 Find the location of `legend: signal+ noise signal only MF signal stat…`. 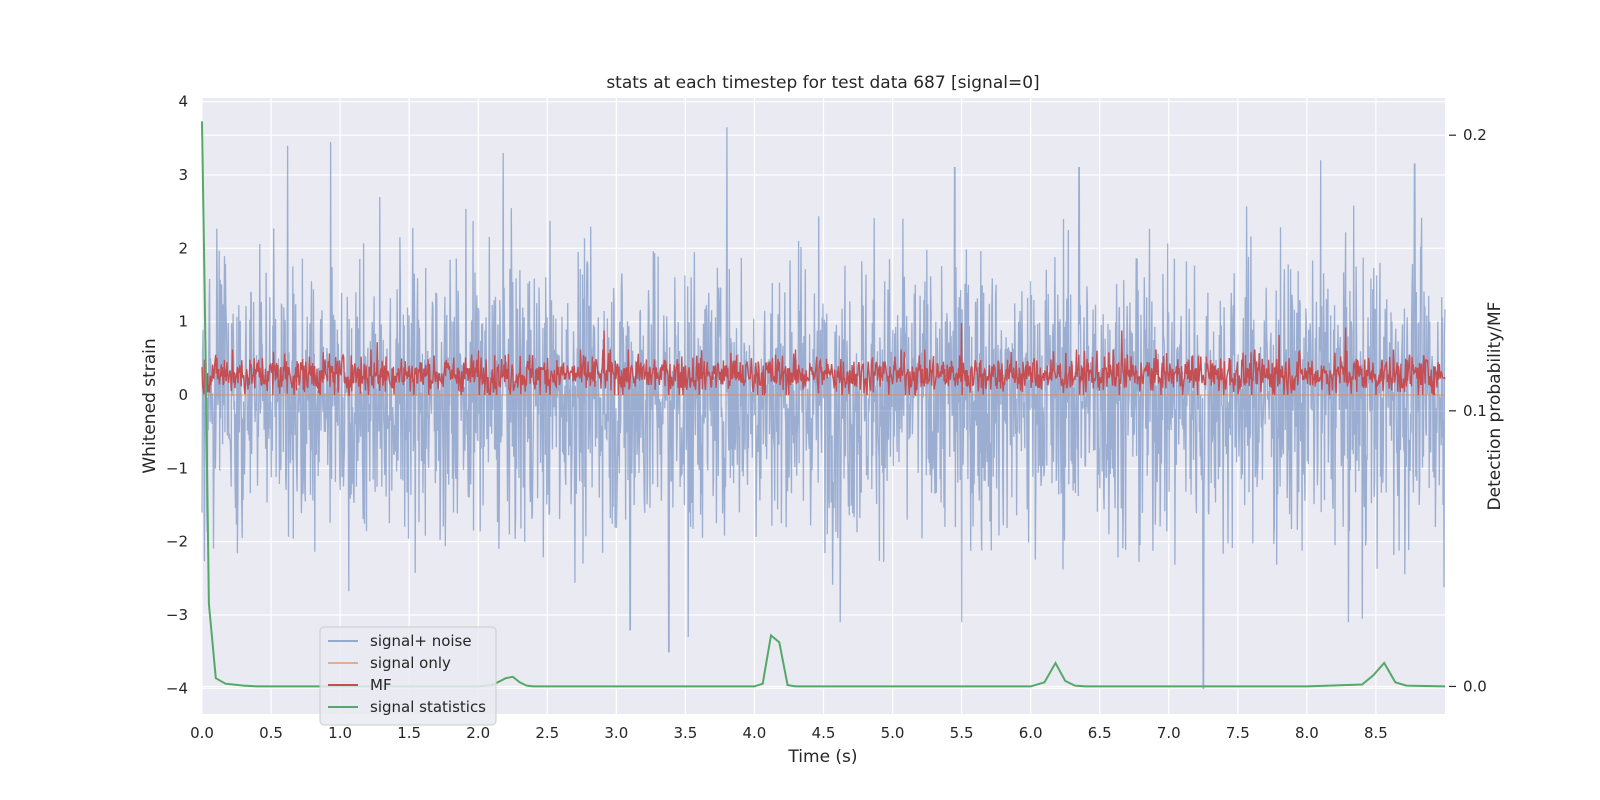

legend: signal+ noise signal only MF signal stat… is located at coordinates (408, 676).